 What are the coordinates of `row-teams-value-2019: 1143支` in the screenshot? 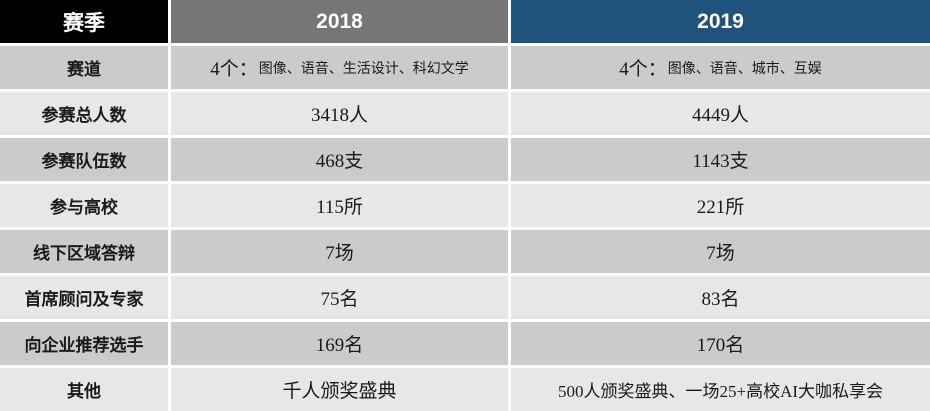 It's located at (720, 159).